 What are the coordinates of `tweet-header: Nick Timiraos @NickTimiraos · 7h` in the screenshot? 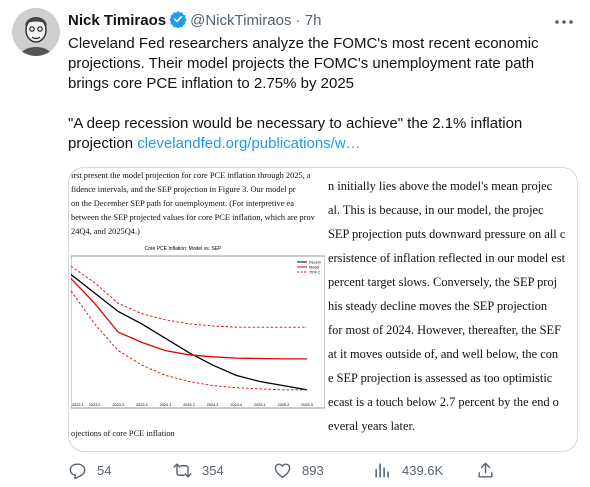 It's located at (194, 20).